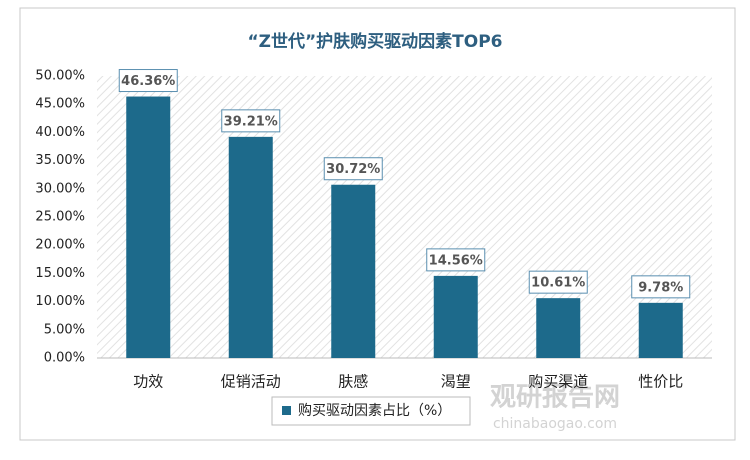 The width and height of the screenshot is (750, 460). What do you see at coordinates (660, 382) in the screenshot?
I see `x-tick-label: 性价比` at bounding box center [660, 382].